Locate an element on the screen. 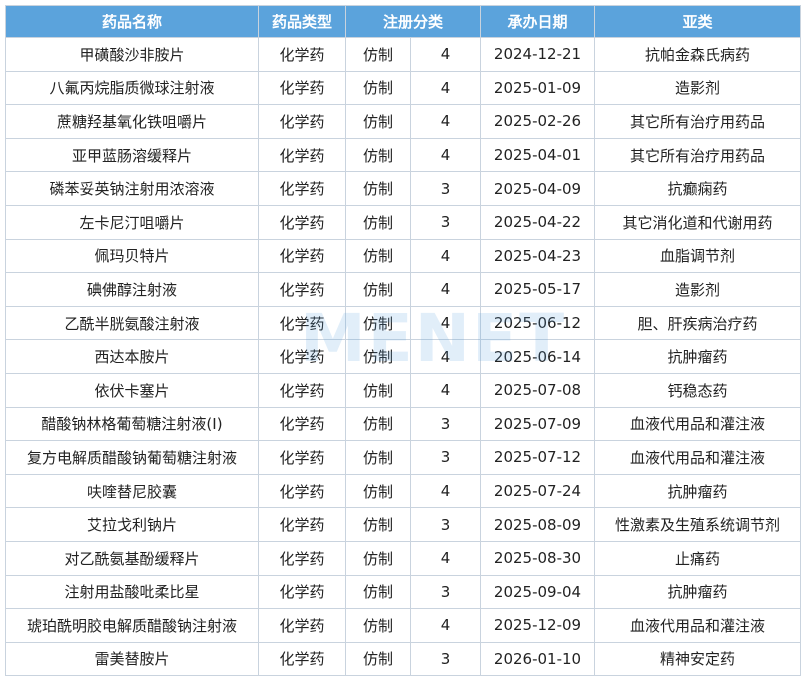 The width and height of the screenshot is (806, 683). table-cell: 雷美替胺片 is located at coordinates (132, 659).